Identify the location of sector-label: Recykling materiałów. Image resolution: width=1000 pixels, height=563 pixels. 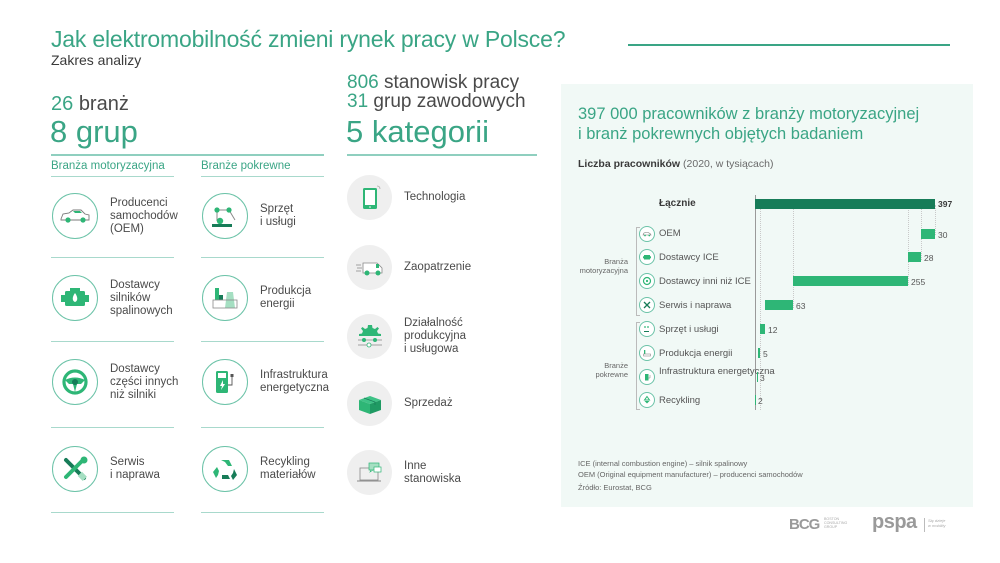
(288, 468).